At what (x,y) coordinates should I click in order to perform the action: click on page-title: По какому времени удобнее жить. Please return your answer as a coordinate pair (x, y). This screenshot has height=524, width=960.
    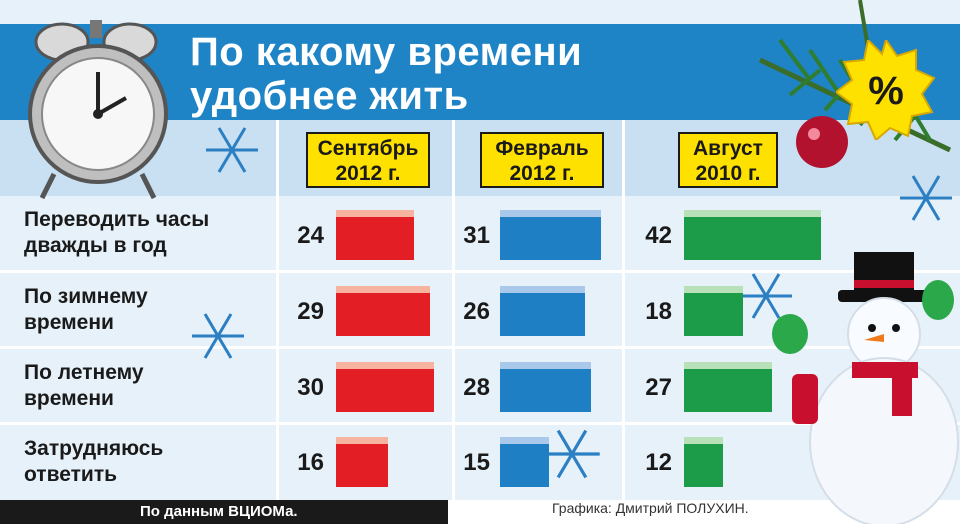
    Looking at the image, I should click on (386, 74).